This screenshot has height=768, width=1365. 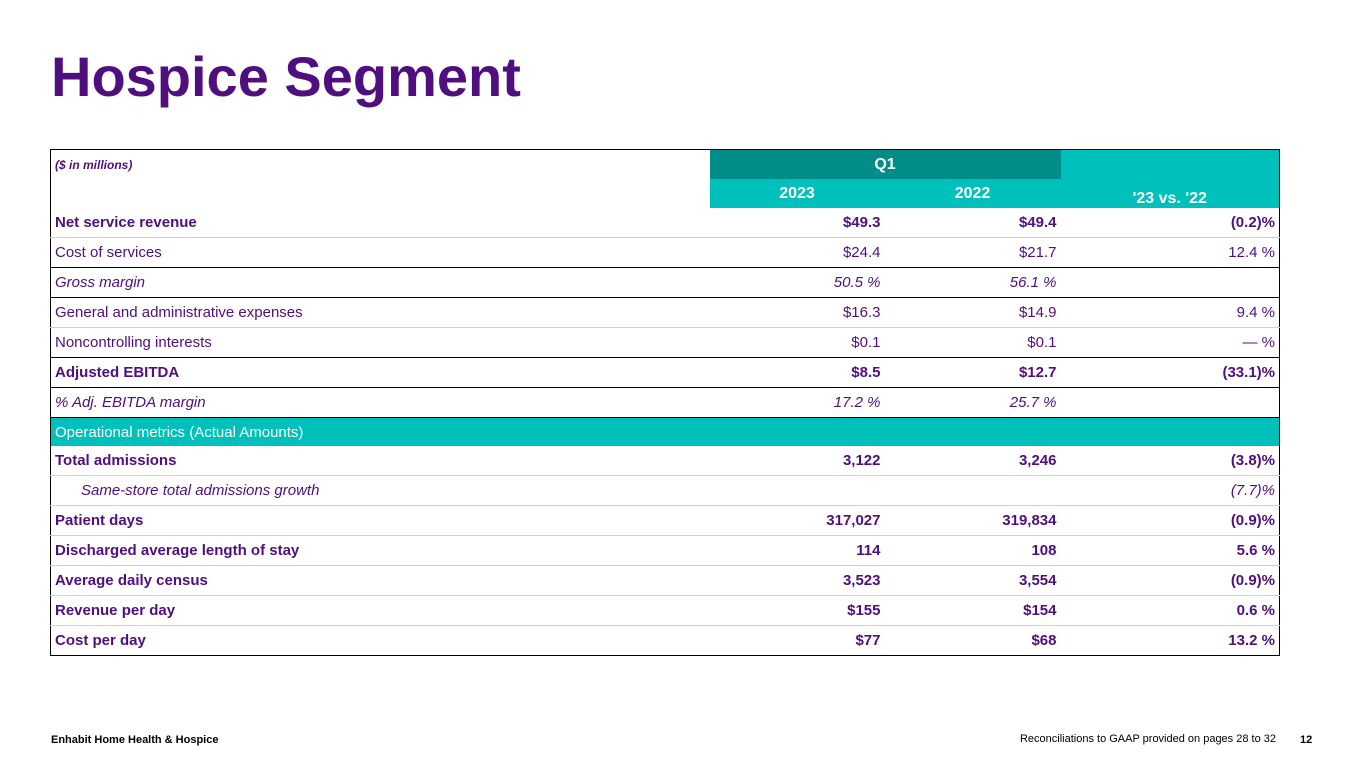 What do you see at coordinates (972, 282) in the screenshot?
I see `value-2022: 56.1 %` at bounding box center [972, 282].